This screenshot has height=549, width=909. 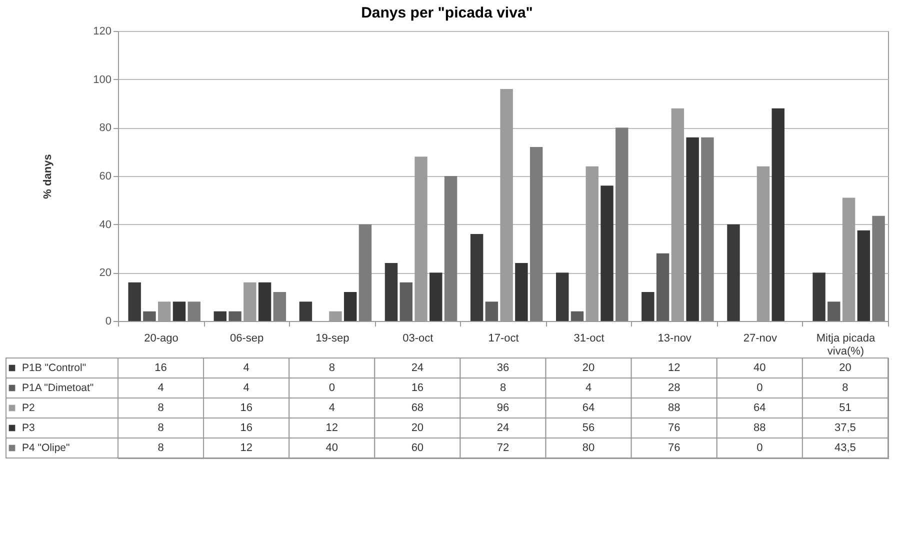 What do you see at coordinates (102, 32) in the screenshot?
I see `y-tick-label: 120` at bounding box center [102, 32].